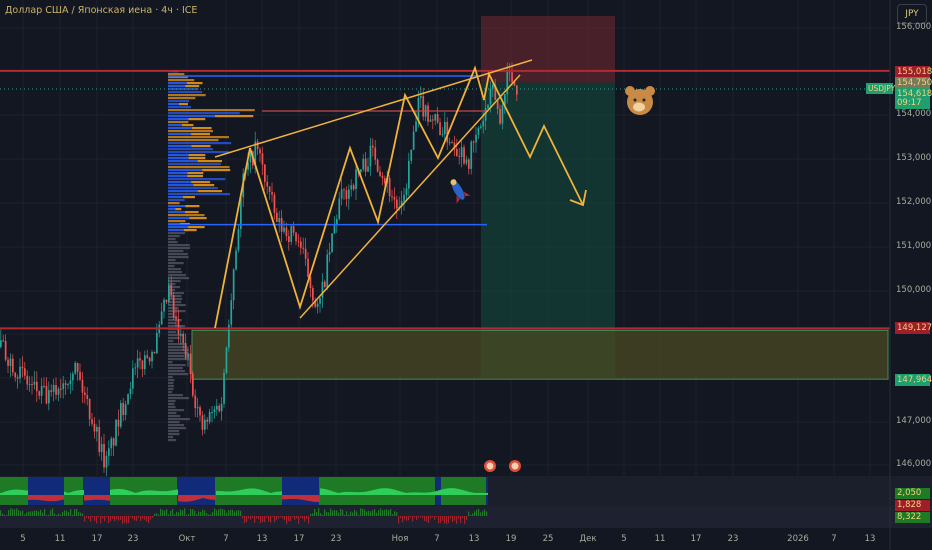  Describe the element at coordinates (912, 14) in the screenshot. I see `currency-button: JPY` at that location.